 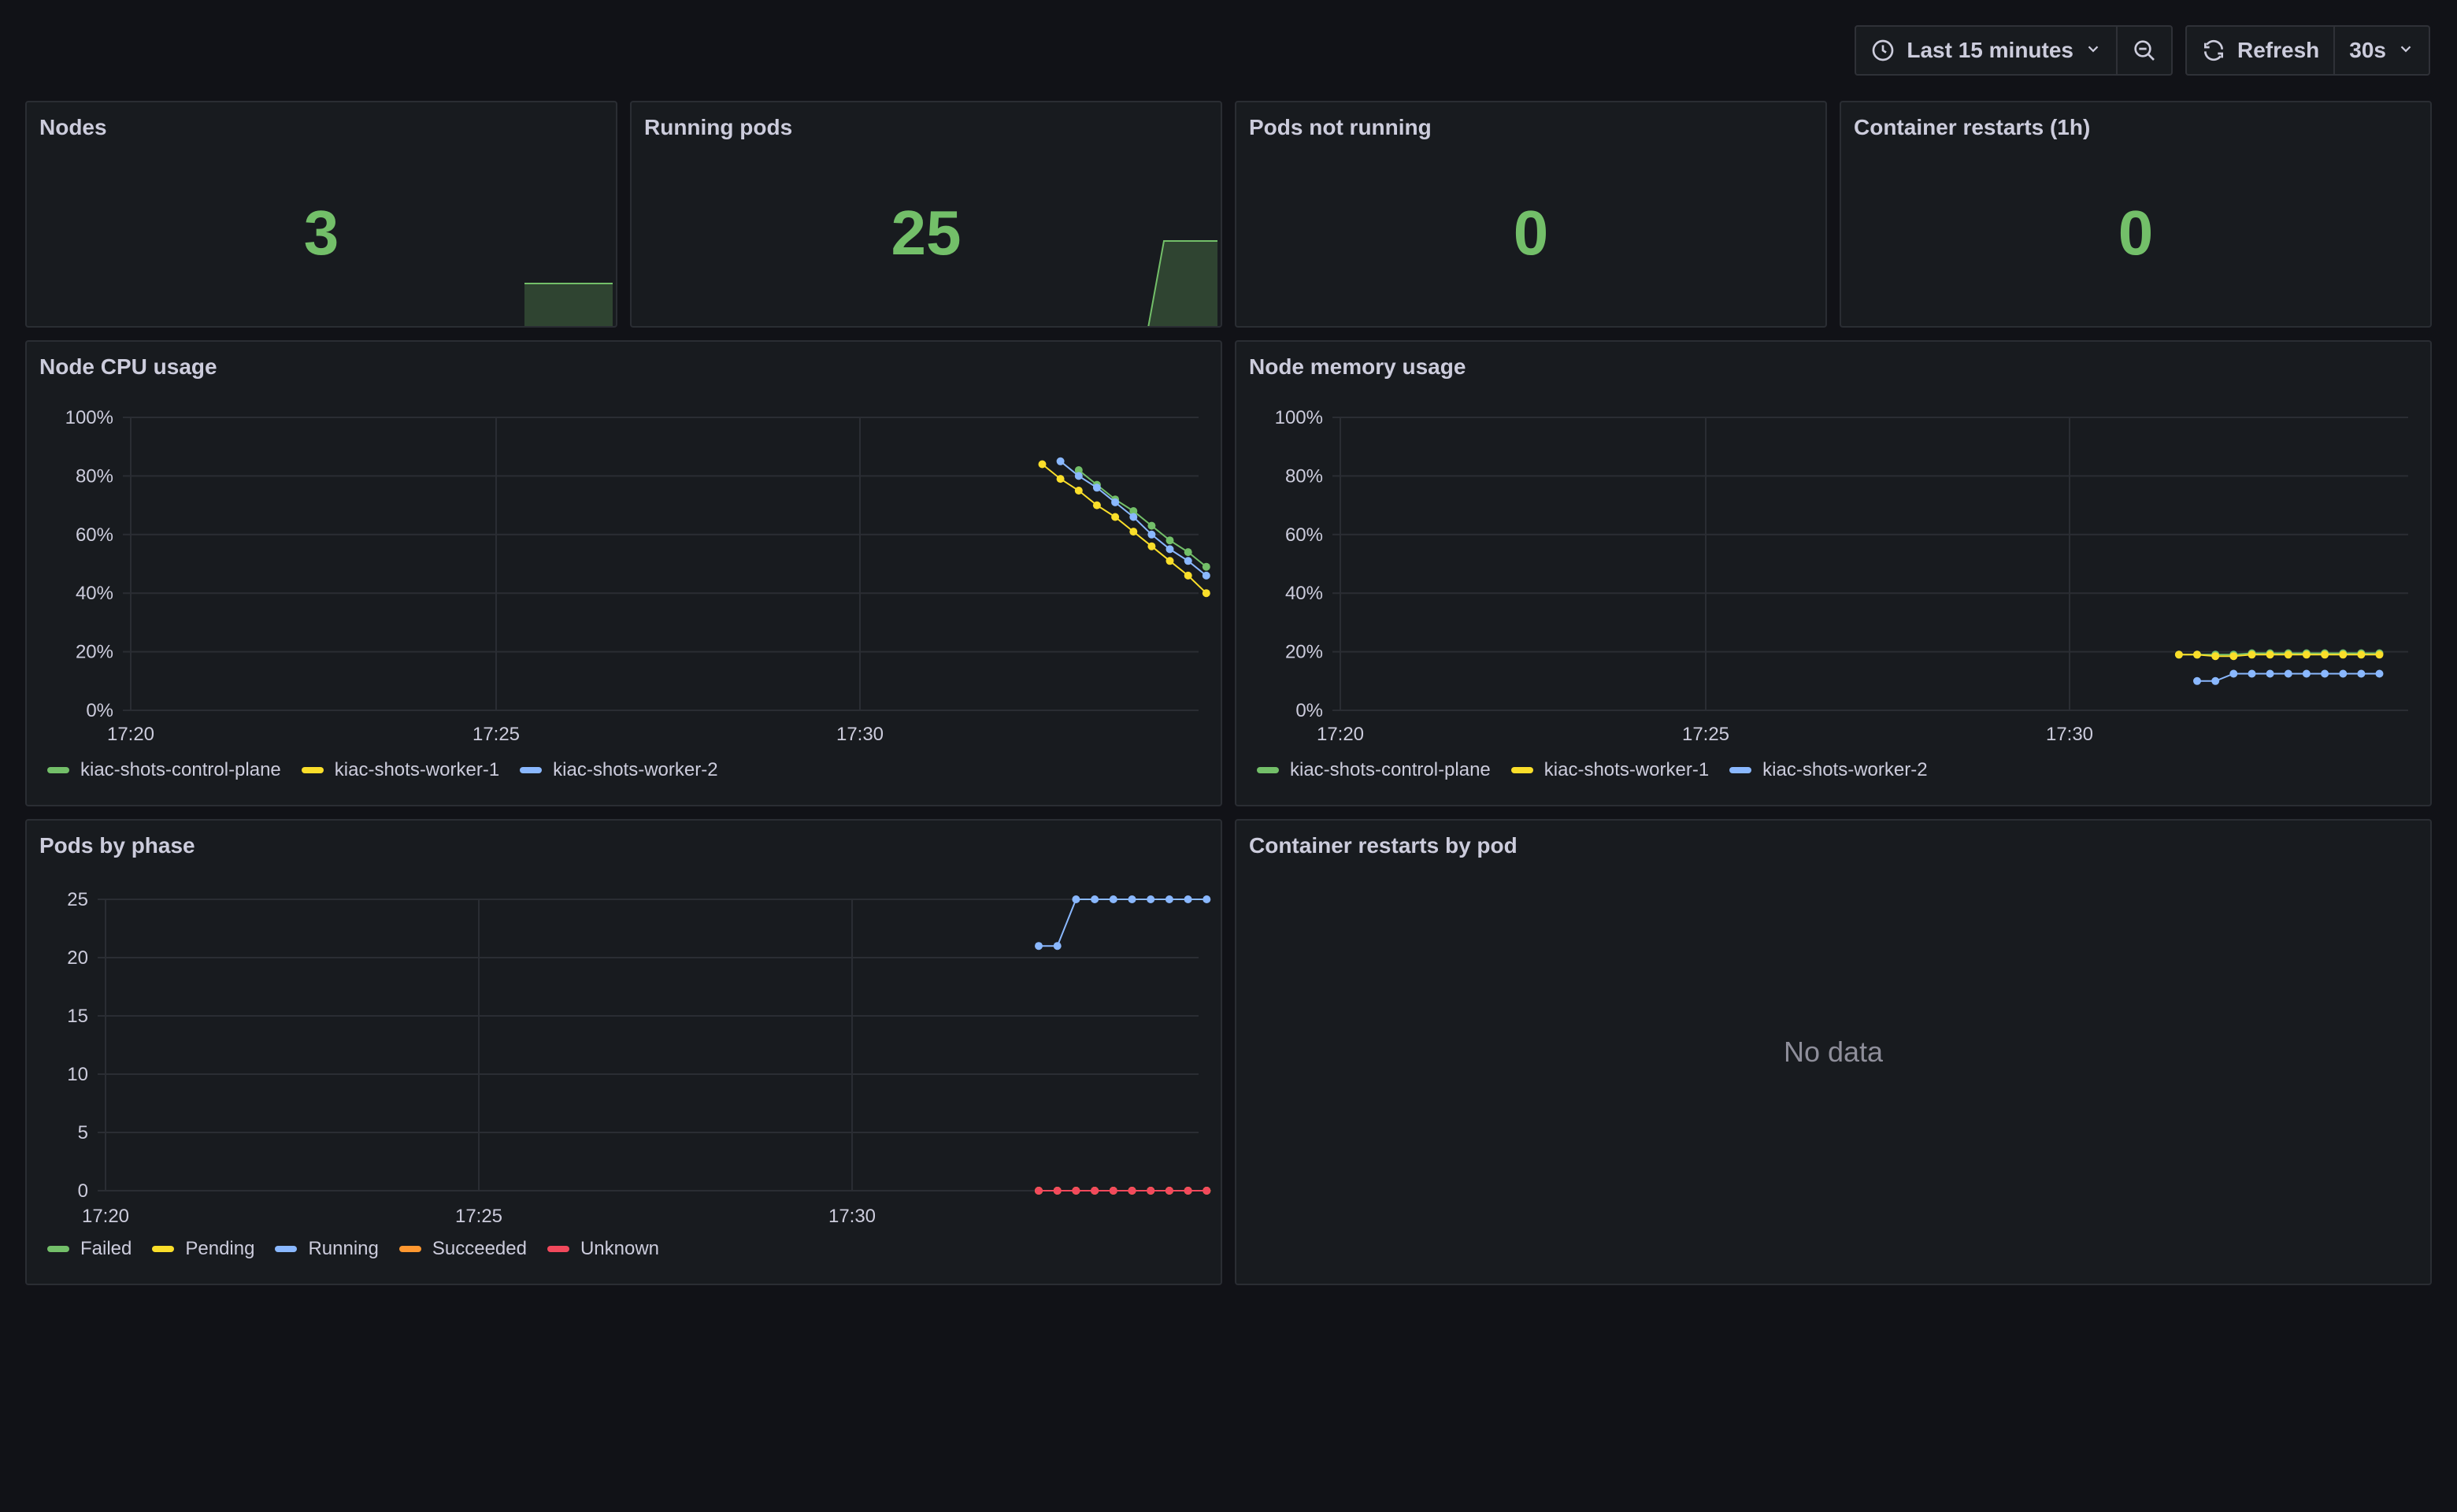 I want to click on y-tick-label: 80%, so click(x=1304, y=476).